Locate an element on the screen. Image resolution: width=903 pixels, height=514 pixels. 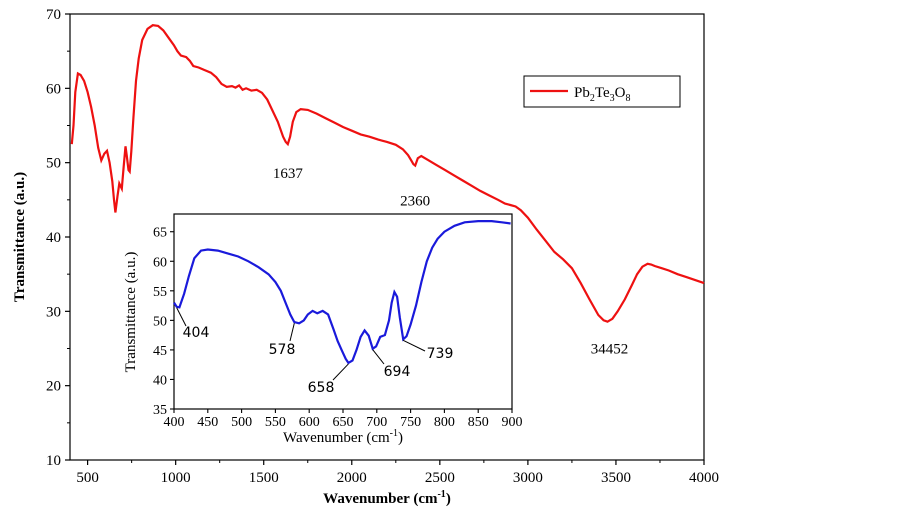
inset-x-tick-label: 500 is located at coordinates (241, 422).